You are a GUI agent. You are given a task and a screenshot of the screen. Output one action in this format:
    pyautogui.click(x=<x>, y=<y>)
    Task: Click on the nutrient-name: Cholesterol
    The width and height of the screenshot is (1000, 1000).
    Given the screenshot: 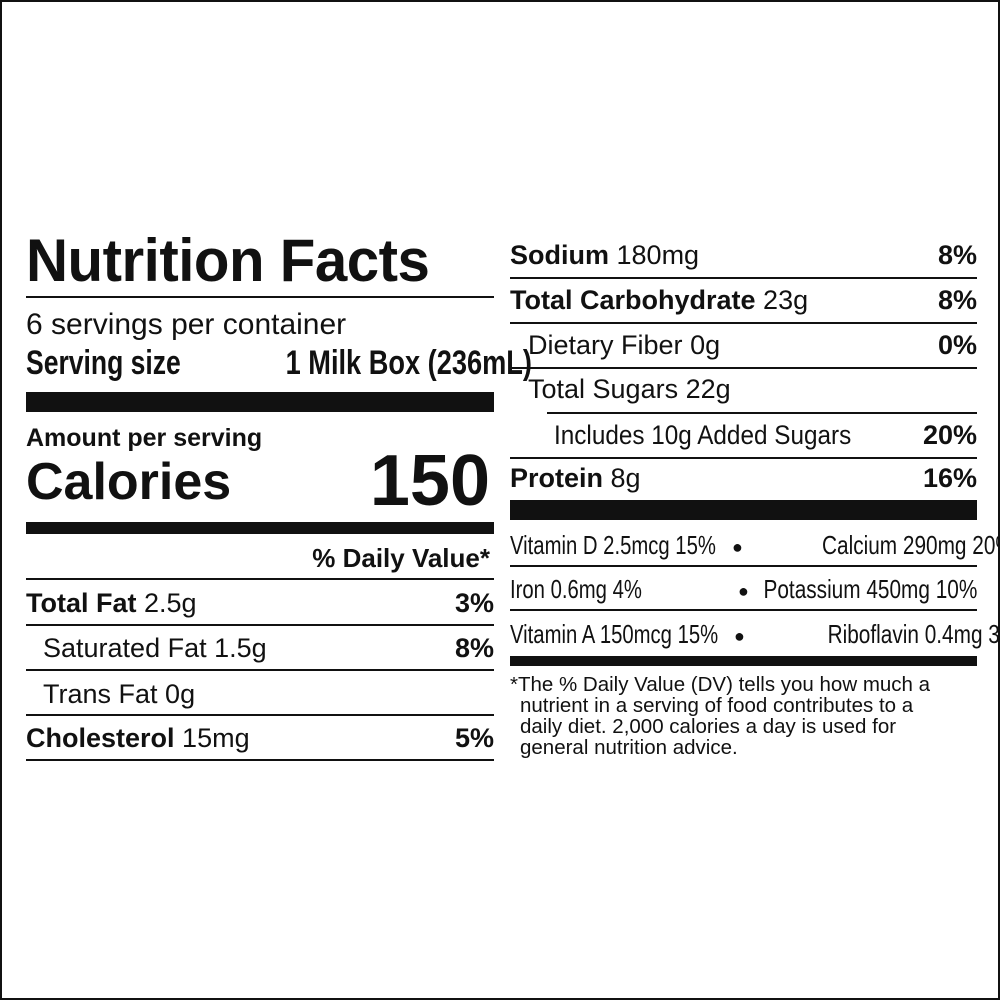 What is the action you would take?
    pyautogui.click(x=100, y=738)
    